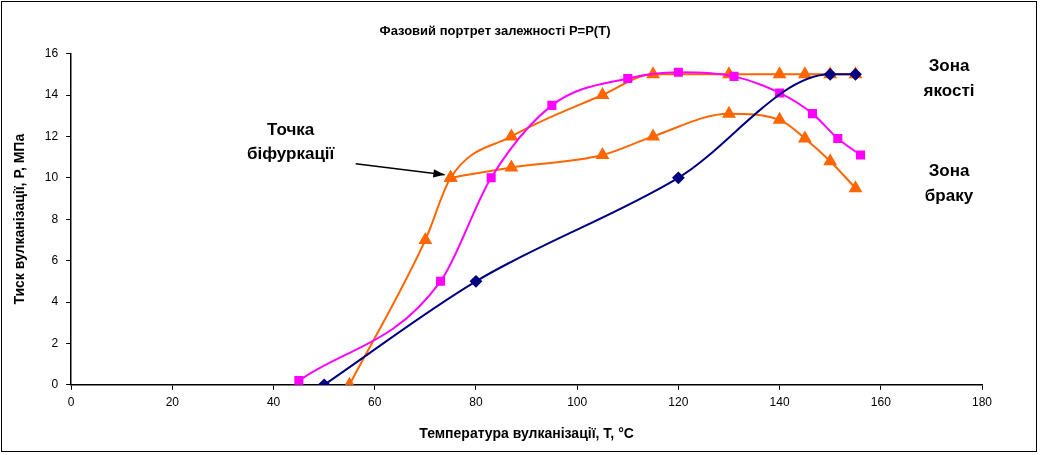 Image resolution: width=1040 pixels, height=455 pixels. Describe the element at coordinates (881, 402) in the screenshot. I see `x-tick-label: 160` at that location.